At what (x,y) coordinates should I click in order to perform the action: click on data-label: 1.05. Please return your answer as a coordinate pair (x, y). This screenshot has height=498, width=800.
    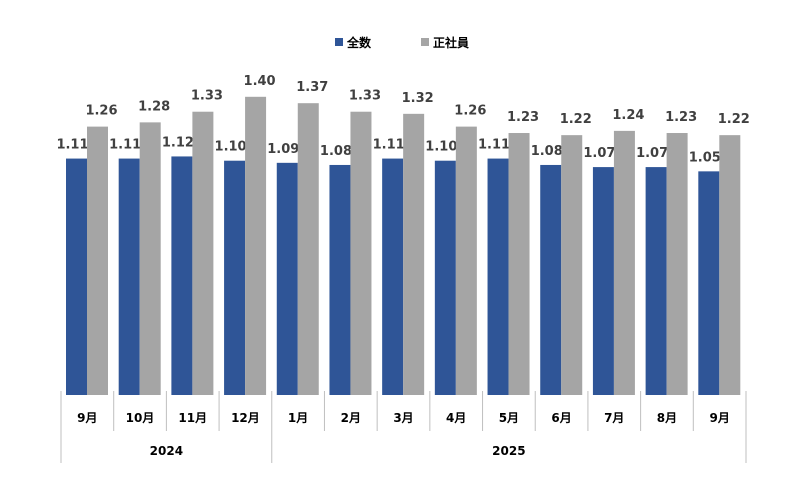
    Looking at the image, I should click on (705, 157).